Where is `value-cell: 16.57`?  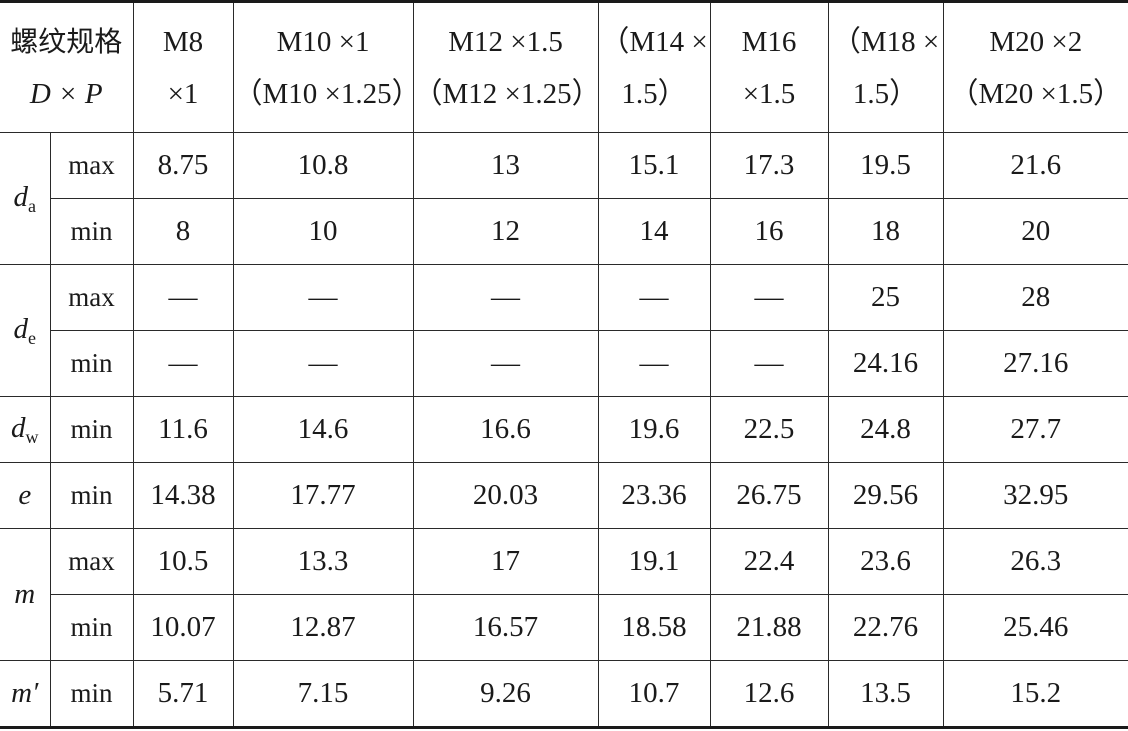
value-cell: 16.57 is located at coordinates (505, 627).